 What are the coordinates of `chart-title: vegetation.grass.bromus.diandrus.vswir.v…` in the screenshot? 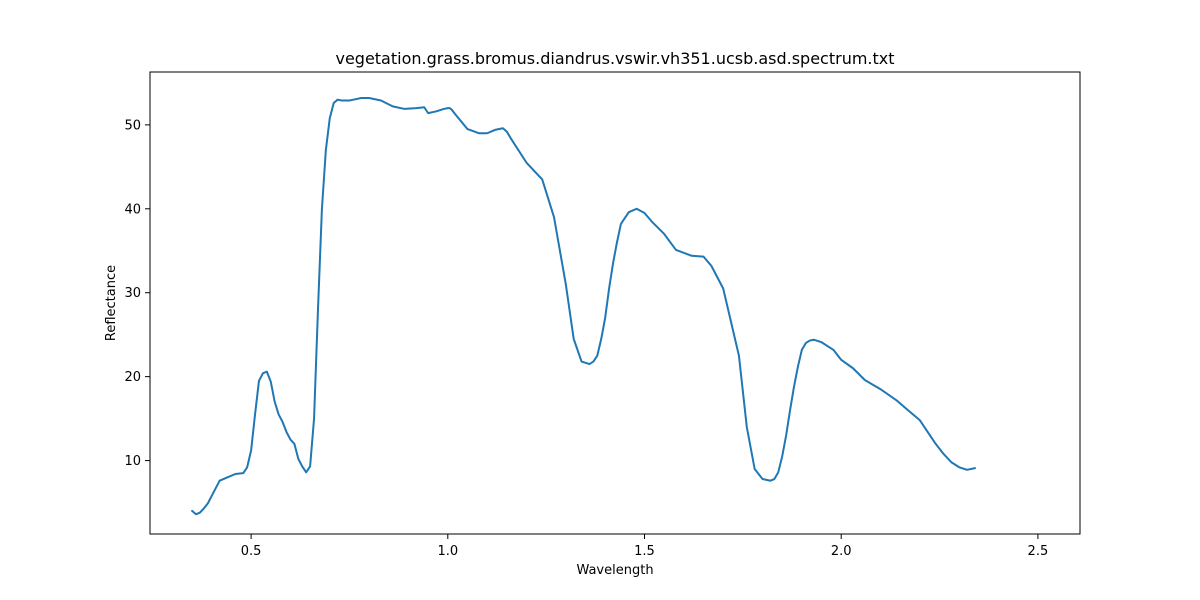 It's located at (614, 58).